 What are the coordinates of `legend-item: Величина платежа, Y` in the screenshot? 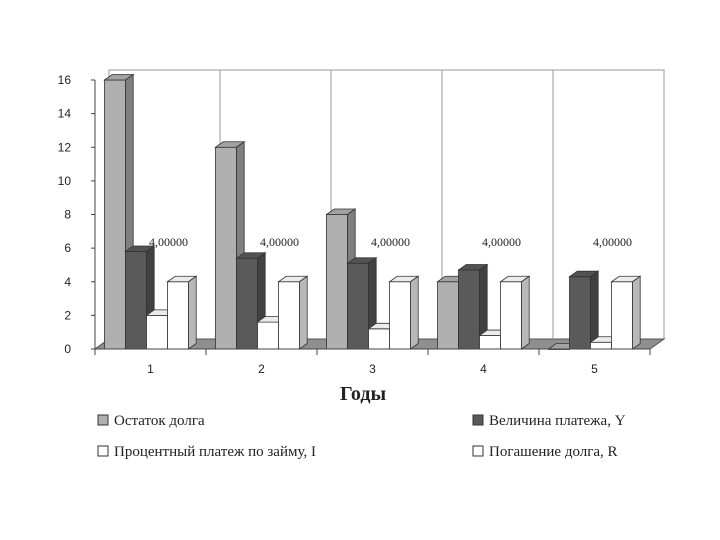 It's located at (549, 421).